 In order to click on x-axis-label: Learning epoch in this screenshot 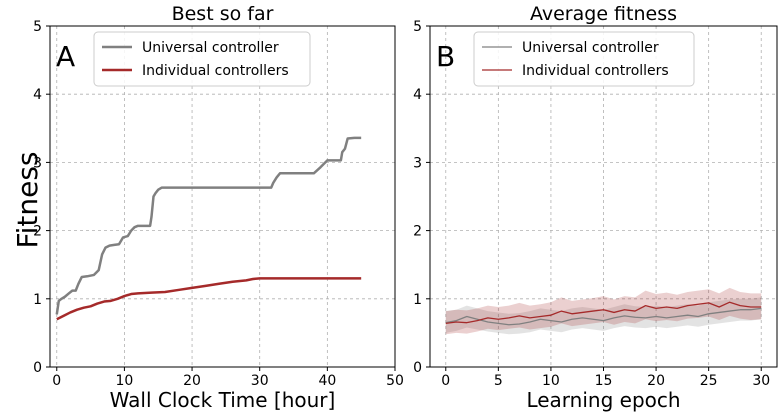, I will do `click(603, 400)`.